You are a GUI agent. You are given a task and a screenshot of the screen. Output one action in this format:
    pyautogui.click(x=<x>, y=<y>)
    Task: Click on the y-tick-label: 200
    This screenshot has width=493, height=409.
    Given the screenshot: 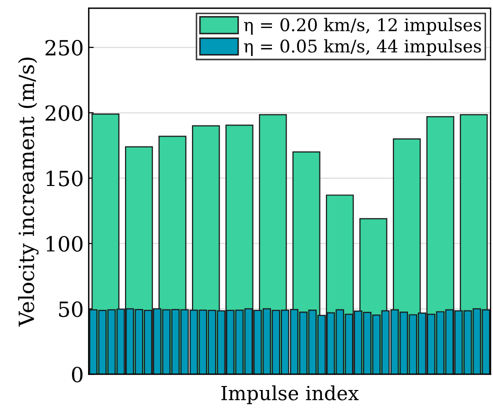 What is the action you would take?
    pyautogui.click(x=64, y=113)
    